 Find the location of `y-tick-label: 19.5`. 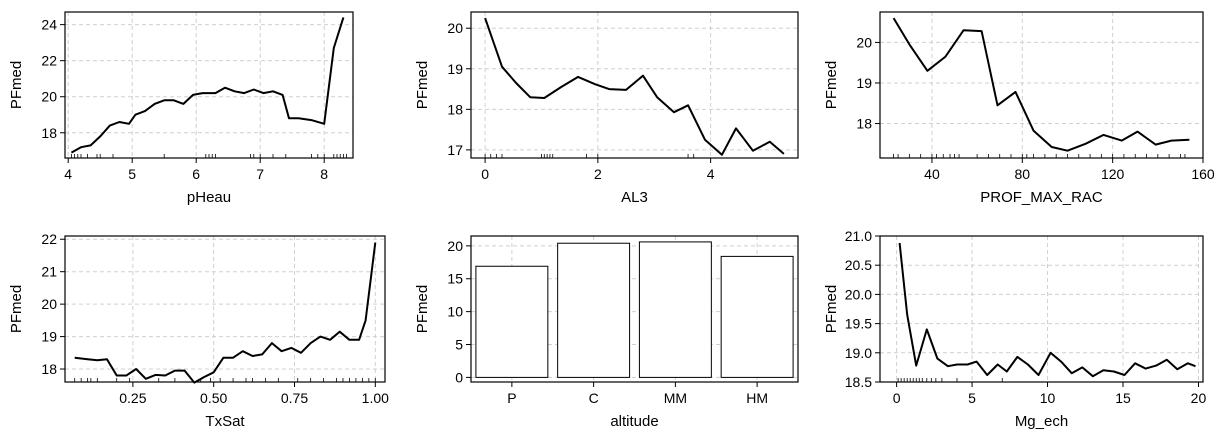

y-tick-label: 19.5 is located at coordinates (858, 324).